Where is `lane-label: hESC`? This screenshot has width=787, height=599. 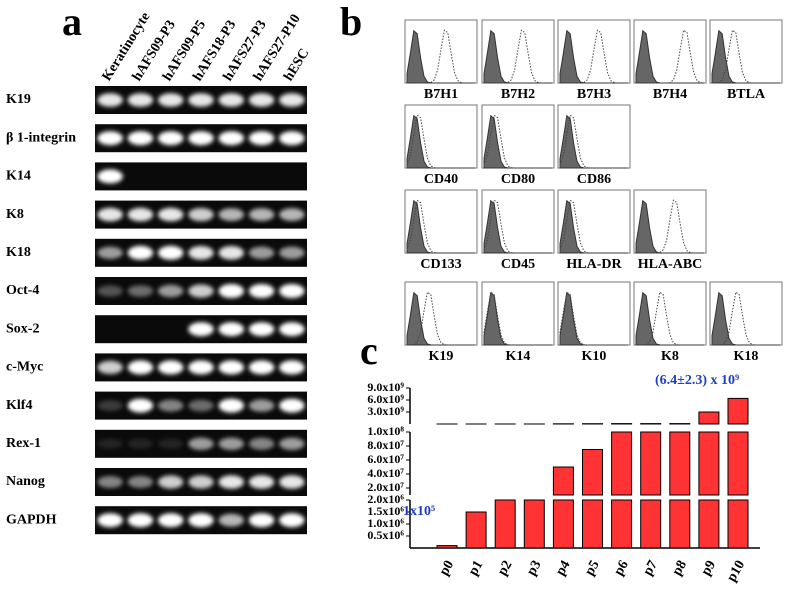
lane-label: hESC is located at coordinates (296, 65).